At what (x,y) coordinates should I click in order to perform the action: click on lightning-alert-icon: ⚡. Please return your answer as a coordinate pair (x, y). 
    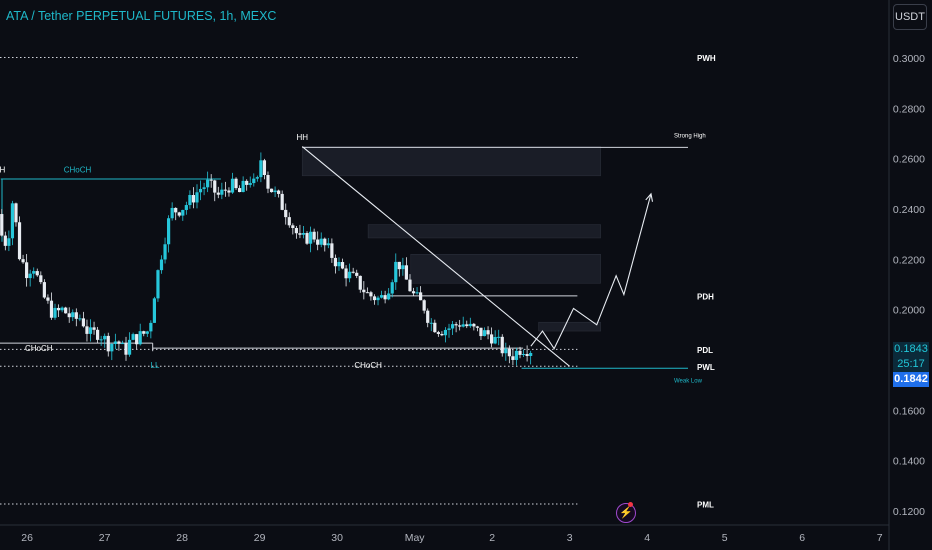
    Looking at the image, I should click on (626, 513).